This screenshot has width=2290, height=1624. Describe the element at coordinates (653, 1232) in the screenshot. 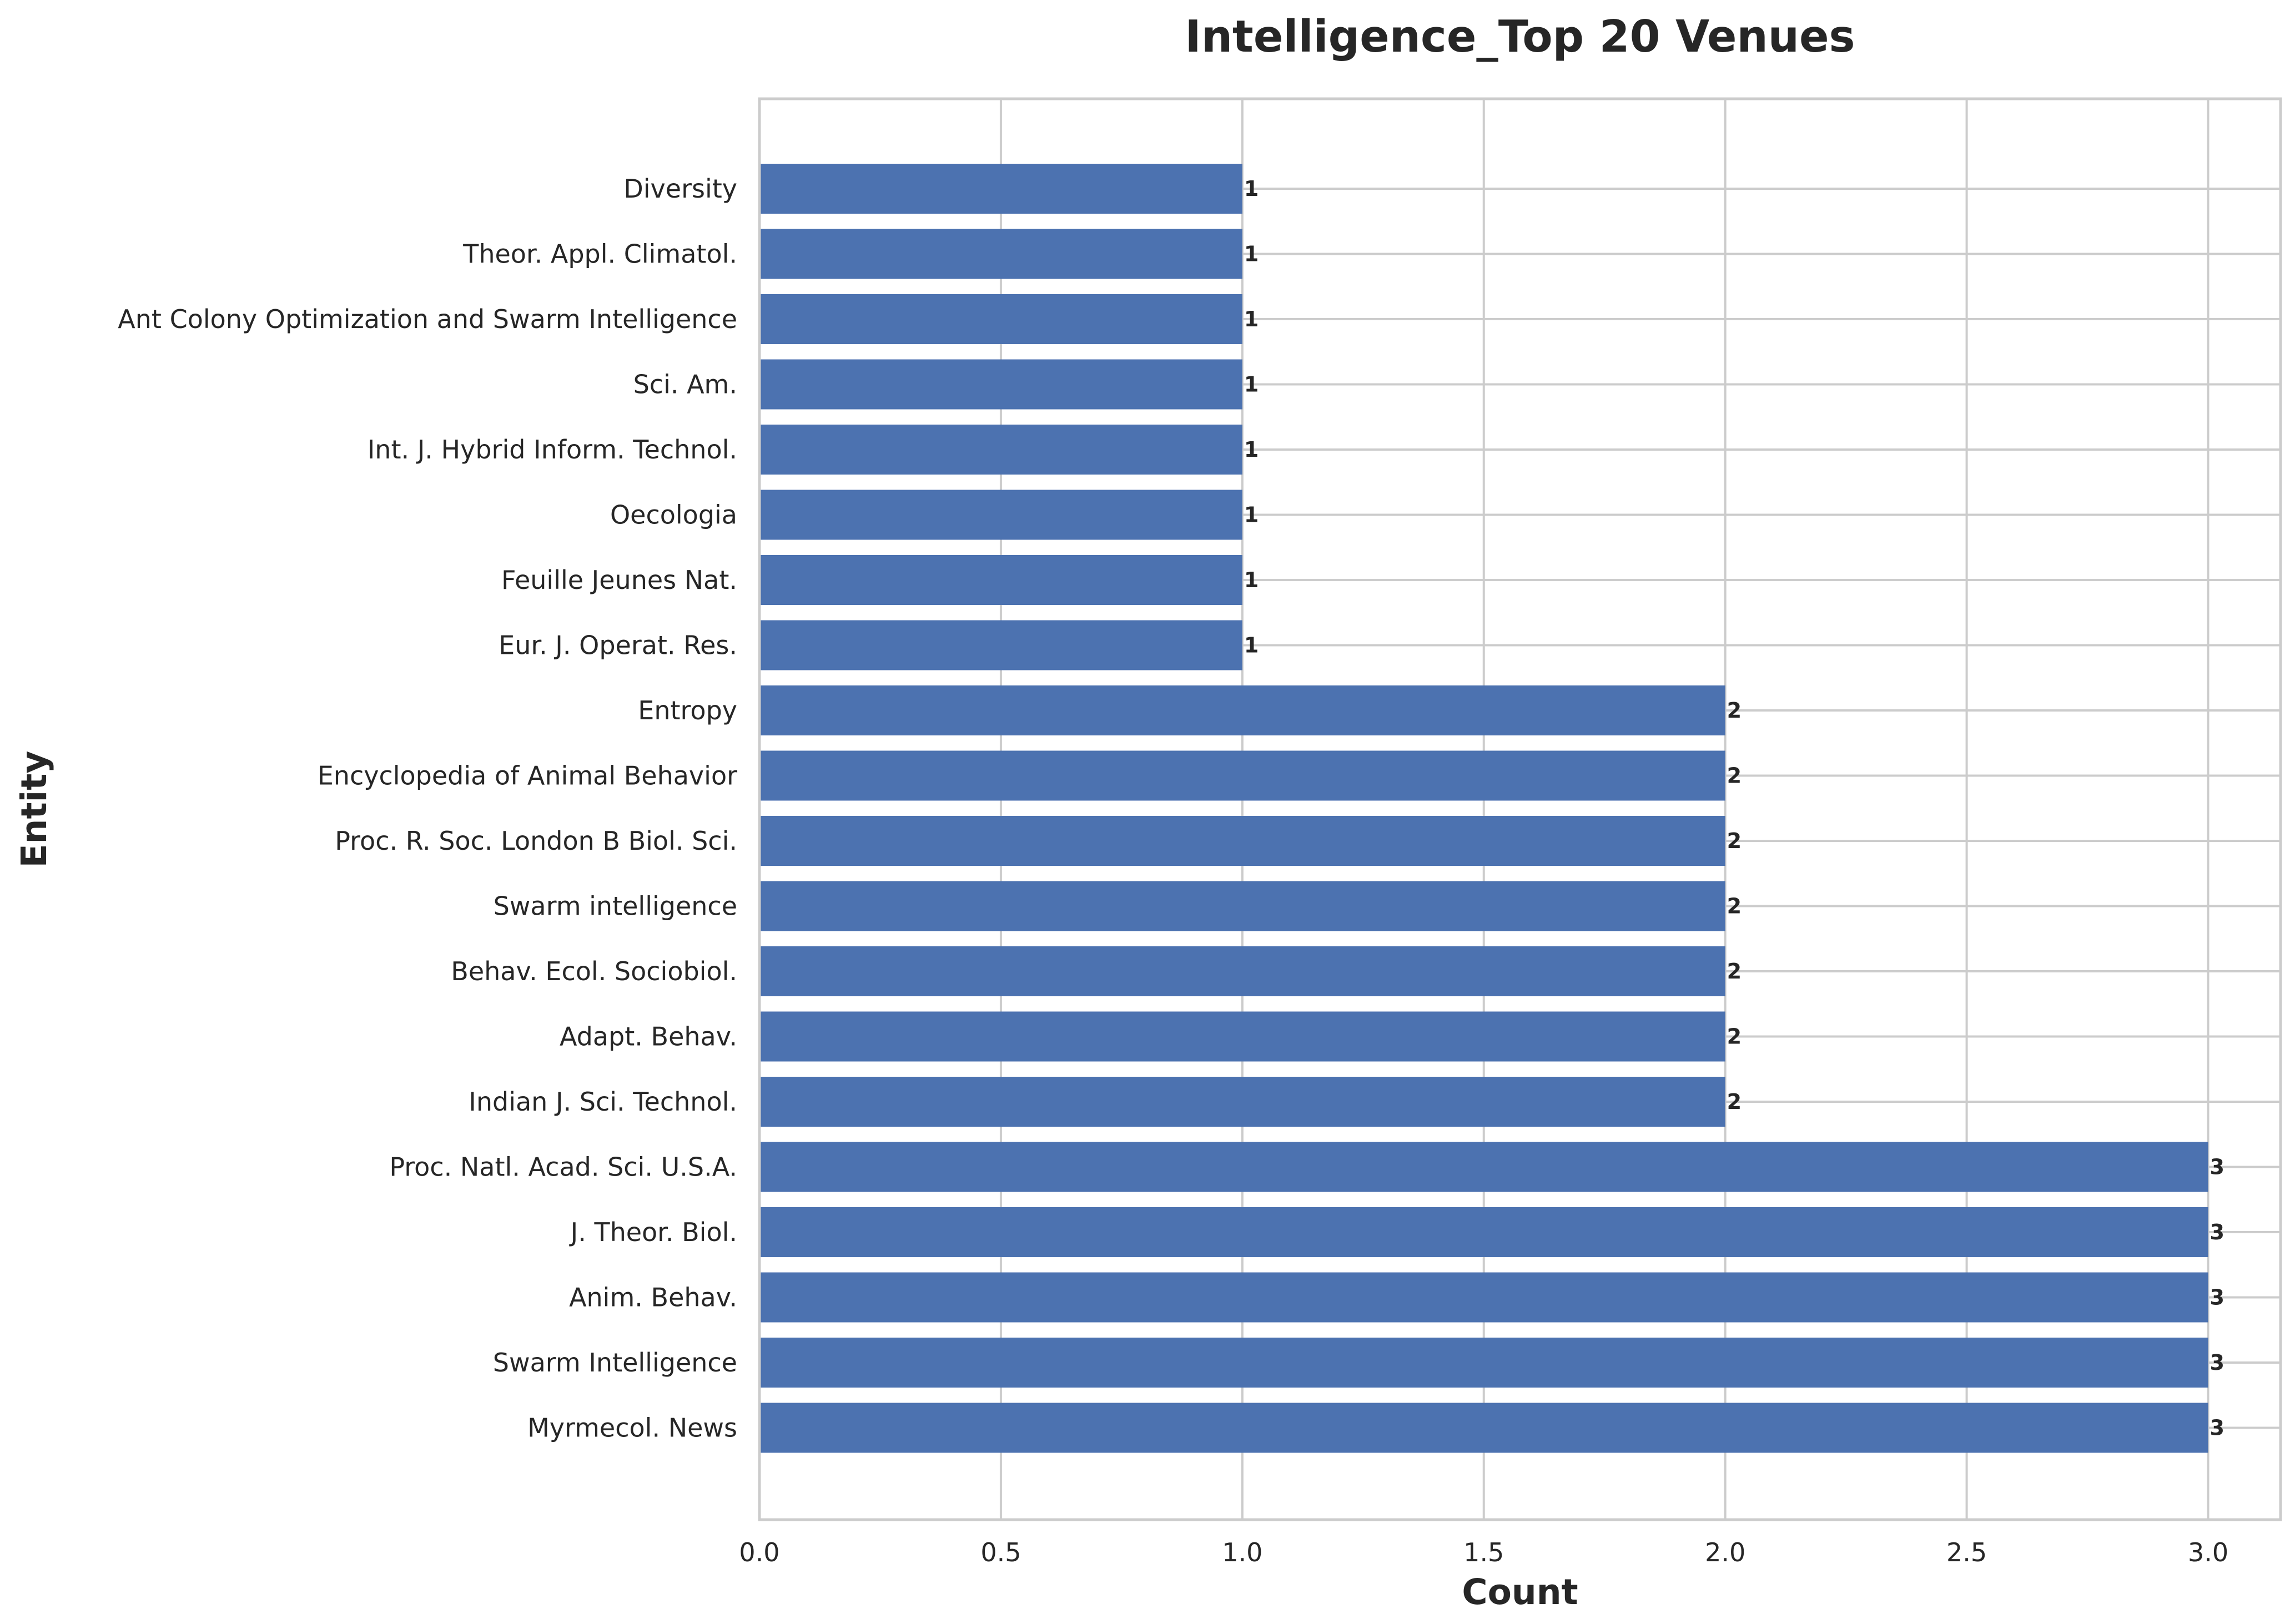

I see `y-tick-label: J. Theor. Biol.` at that location.